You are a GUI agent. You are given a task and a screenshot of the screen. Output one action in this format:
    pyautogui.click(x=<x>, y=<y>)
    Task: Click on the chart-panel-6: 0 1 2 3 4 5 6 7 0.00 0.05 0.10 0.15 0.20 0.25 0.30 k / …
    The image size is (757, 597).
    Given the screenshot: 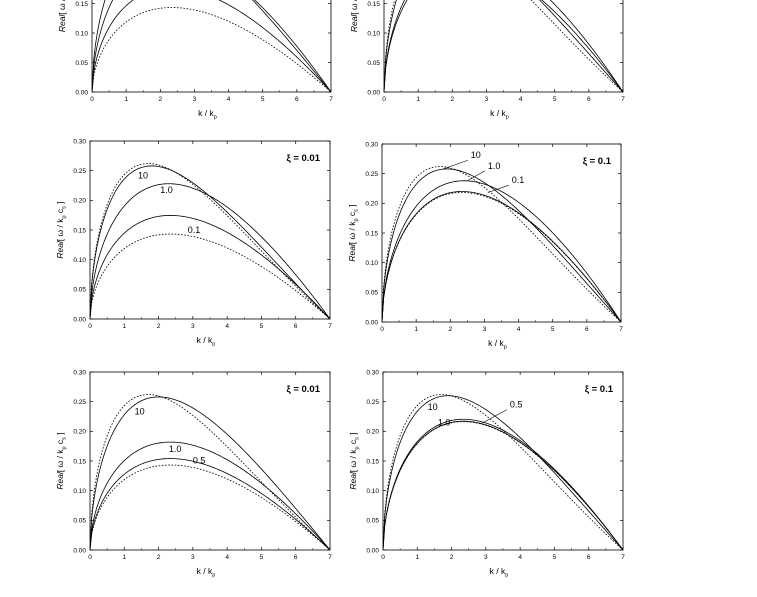 What is the action you would take?
    pyautogui.click(x=486, y=473)
    